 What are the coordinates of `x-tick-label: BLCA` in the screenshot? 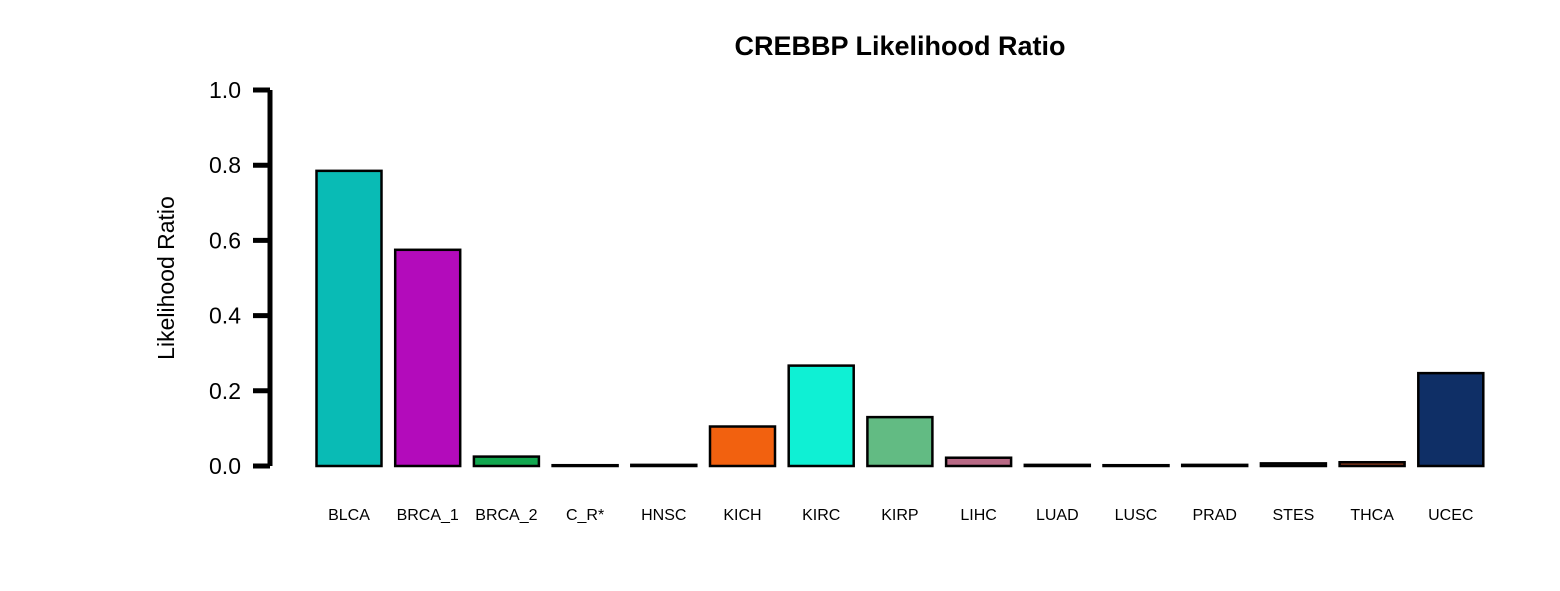 It's located at (349, 515).